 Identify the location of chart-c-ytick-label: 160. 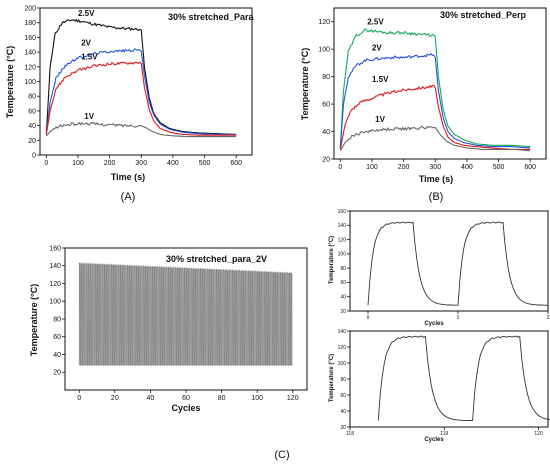
(55, 248).